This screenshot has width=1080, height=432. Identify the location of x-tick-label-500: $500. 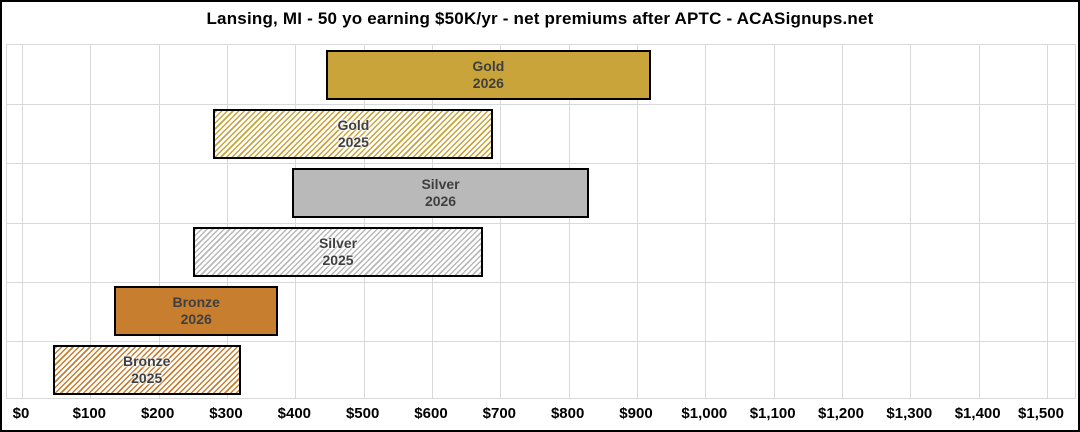
(362, 413).